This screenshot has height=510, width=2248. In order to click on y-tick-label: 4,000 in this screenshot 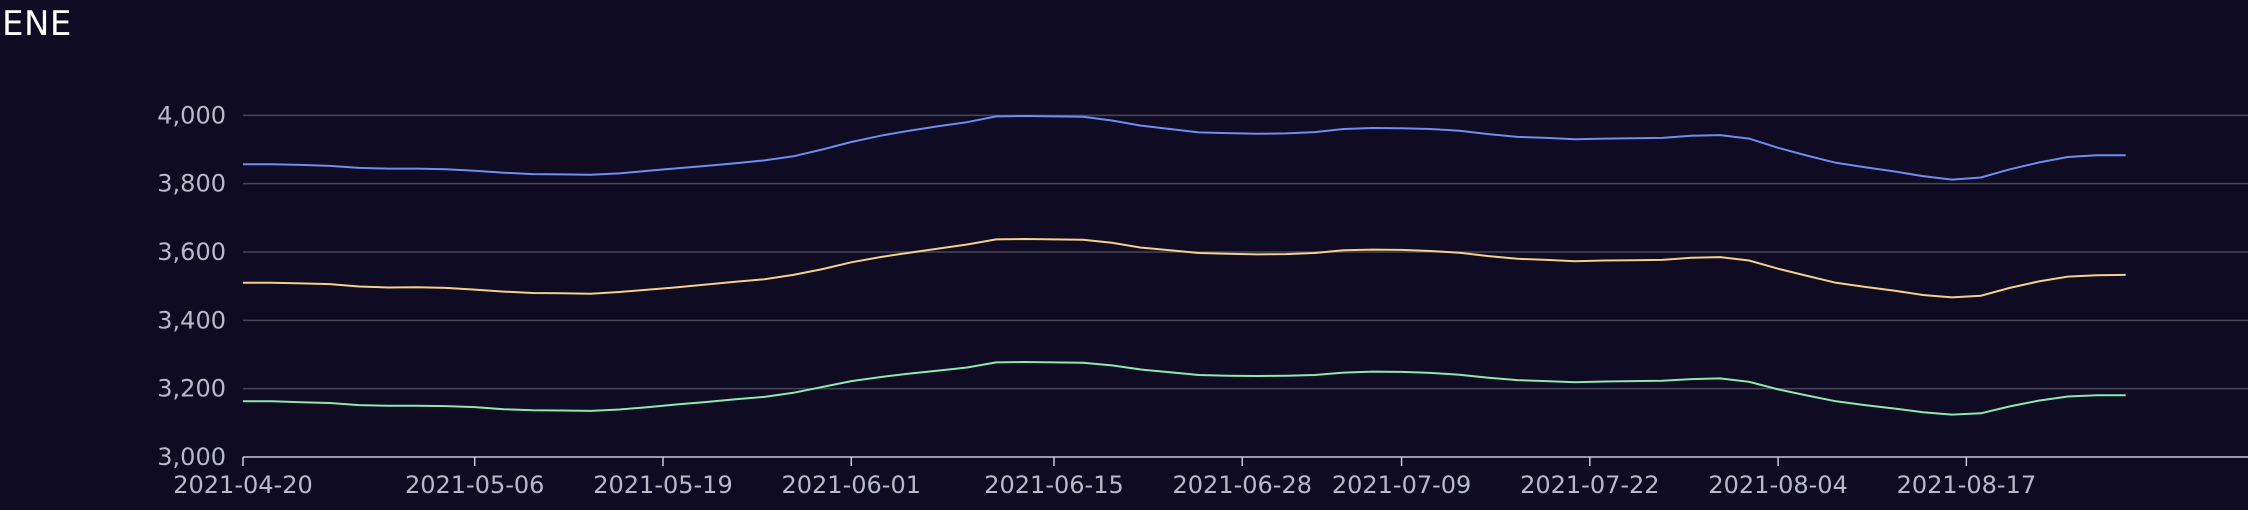, I will do `click(191, 115)`.